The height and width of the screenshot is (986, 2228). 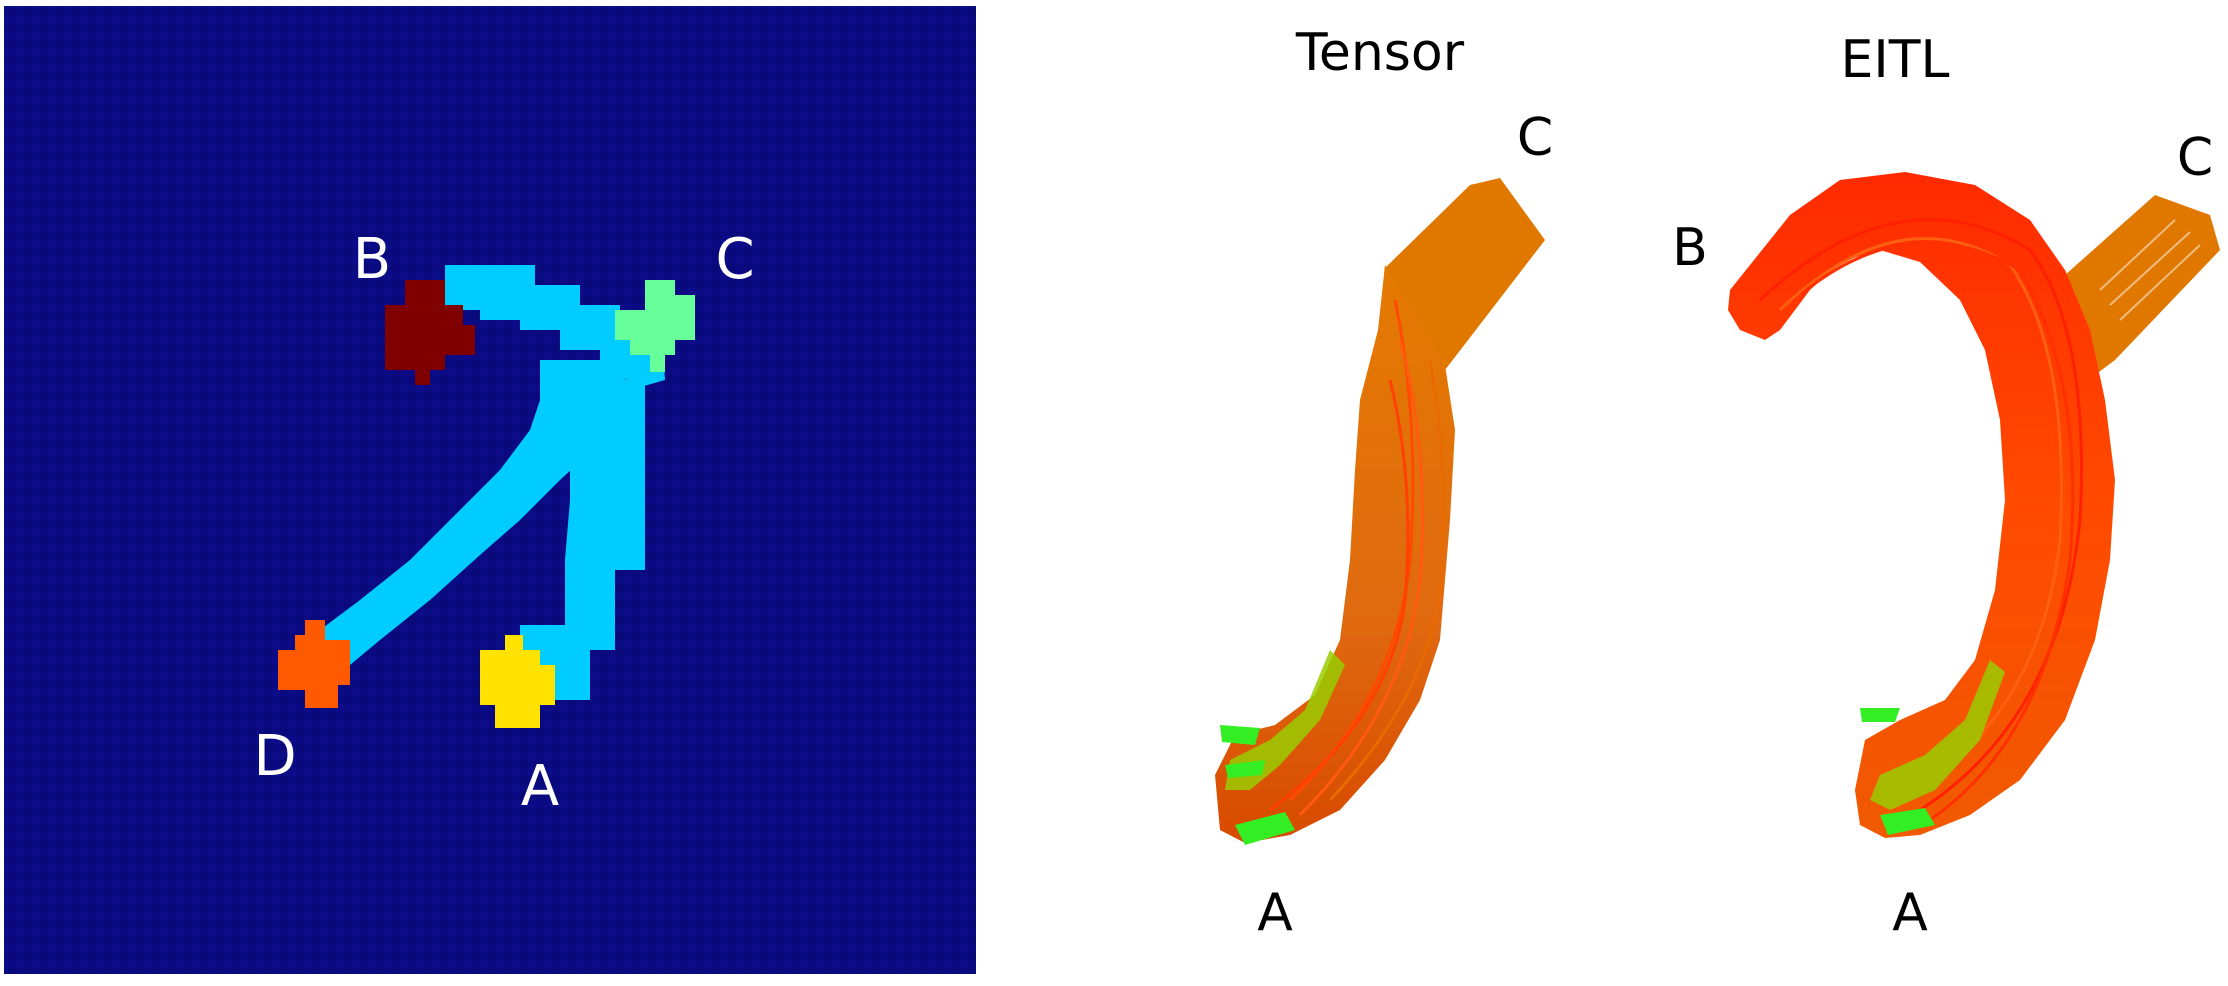 What do you see at coordinates (734, 259) in the screenshot?
I see `label-c: C` at bounding box center [734, 259].